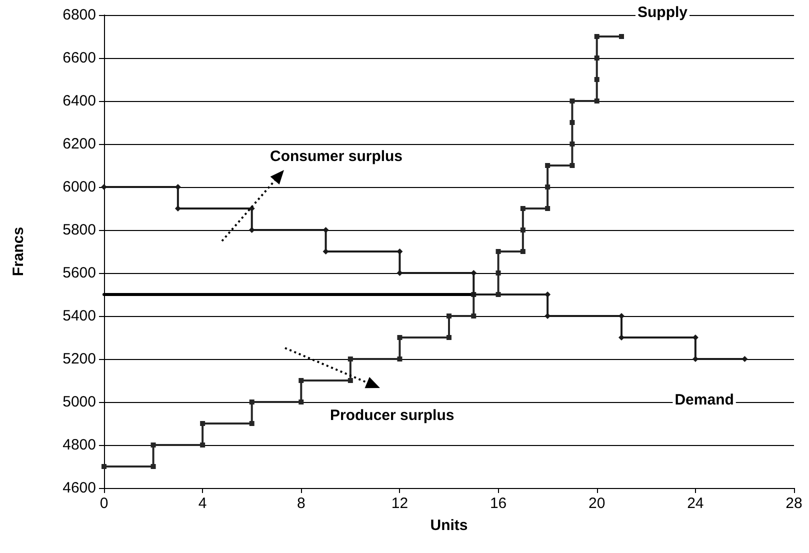  Describe the element at coordinates (498, 503) in the screenshot. I see `x-tick-label: 16` at that location.